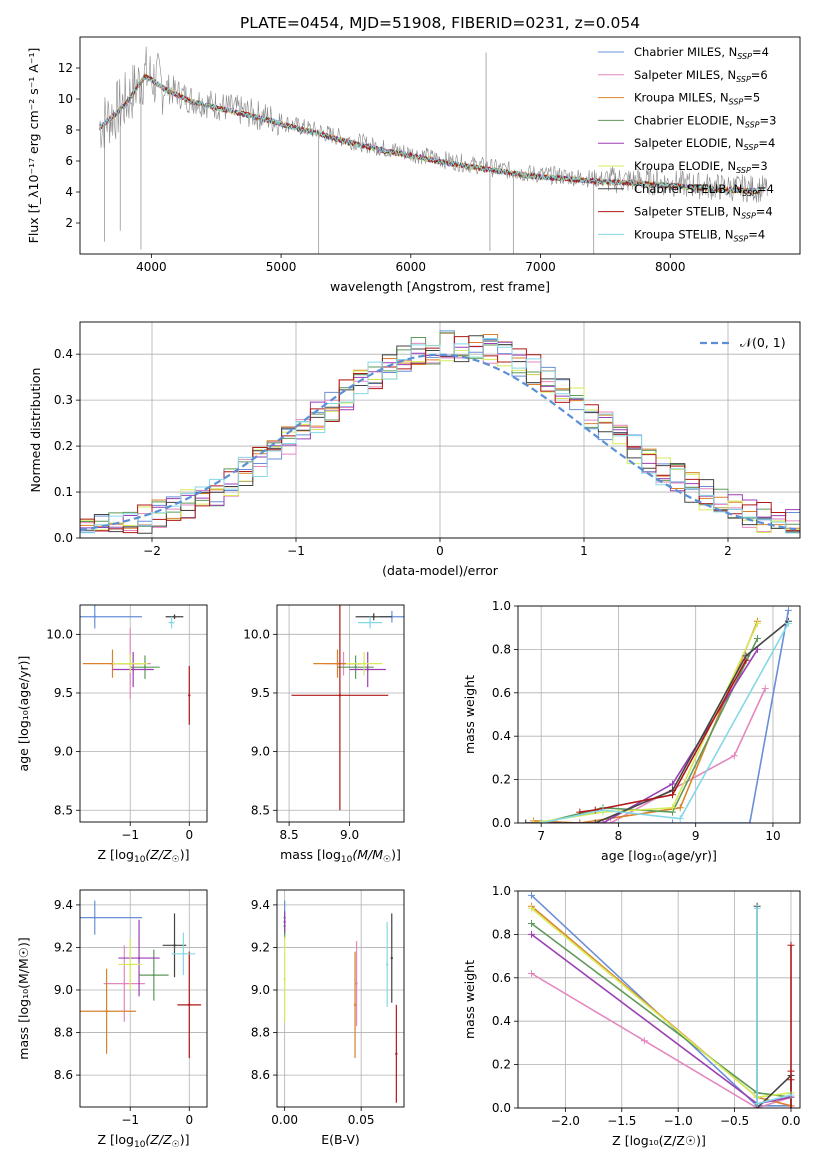  What do you see at coordinates (63, 354) in the screenshot?
I see `y-tick-label: 0.4` at bounding box center [63, 354].